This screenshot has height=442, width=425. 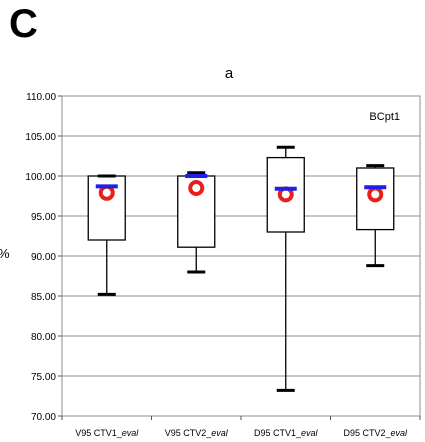 I want to click on chart-annotation: BCpt1, so click(x=384, y=117).